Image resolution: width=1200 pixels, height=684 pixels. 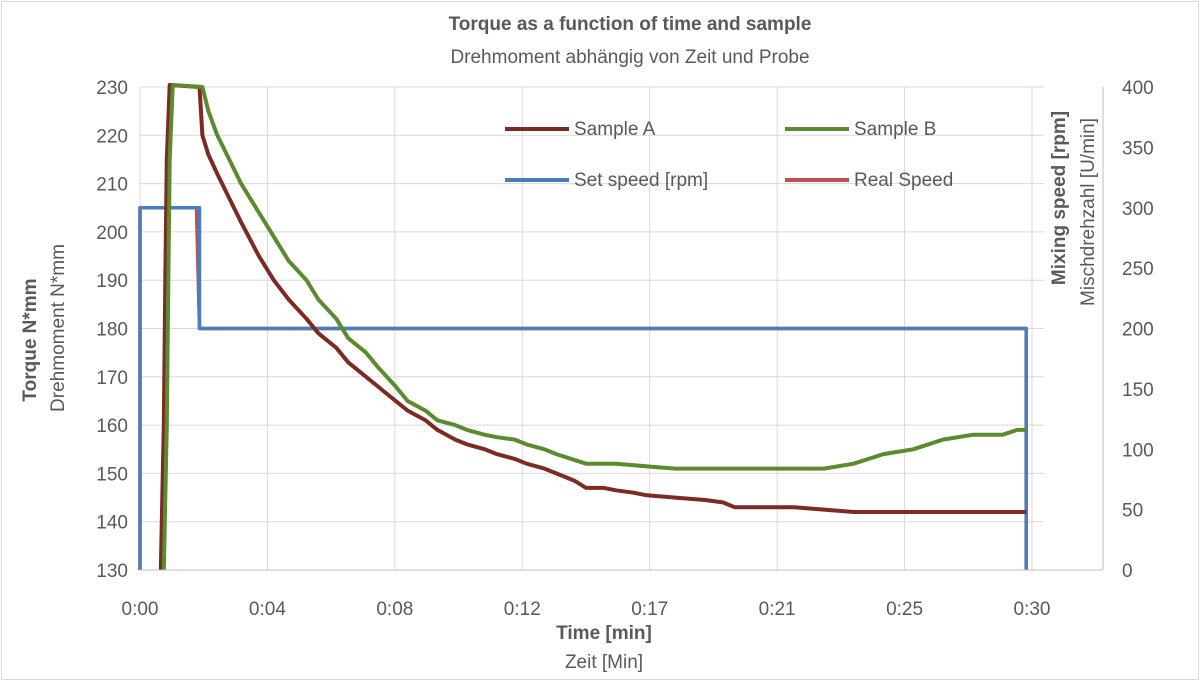 What do you see at coordinates (112, 185) in the screenshot?
I see `y-tick-label: 210` at bounding box center [112, 185].